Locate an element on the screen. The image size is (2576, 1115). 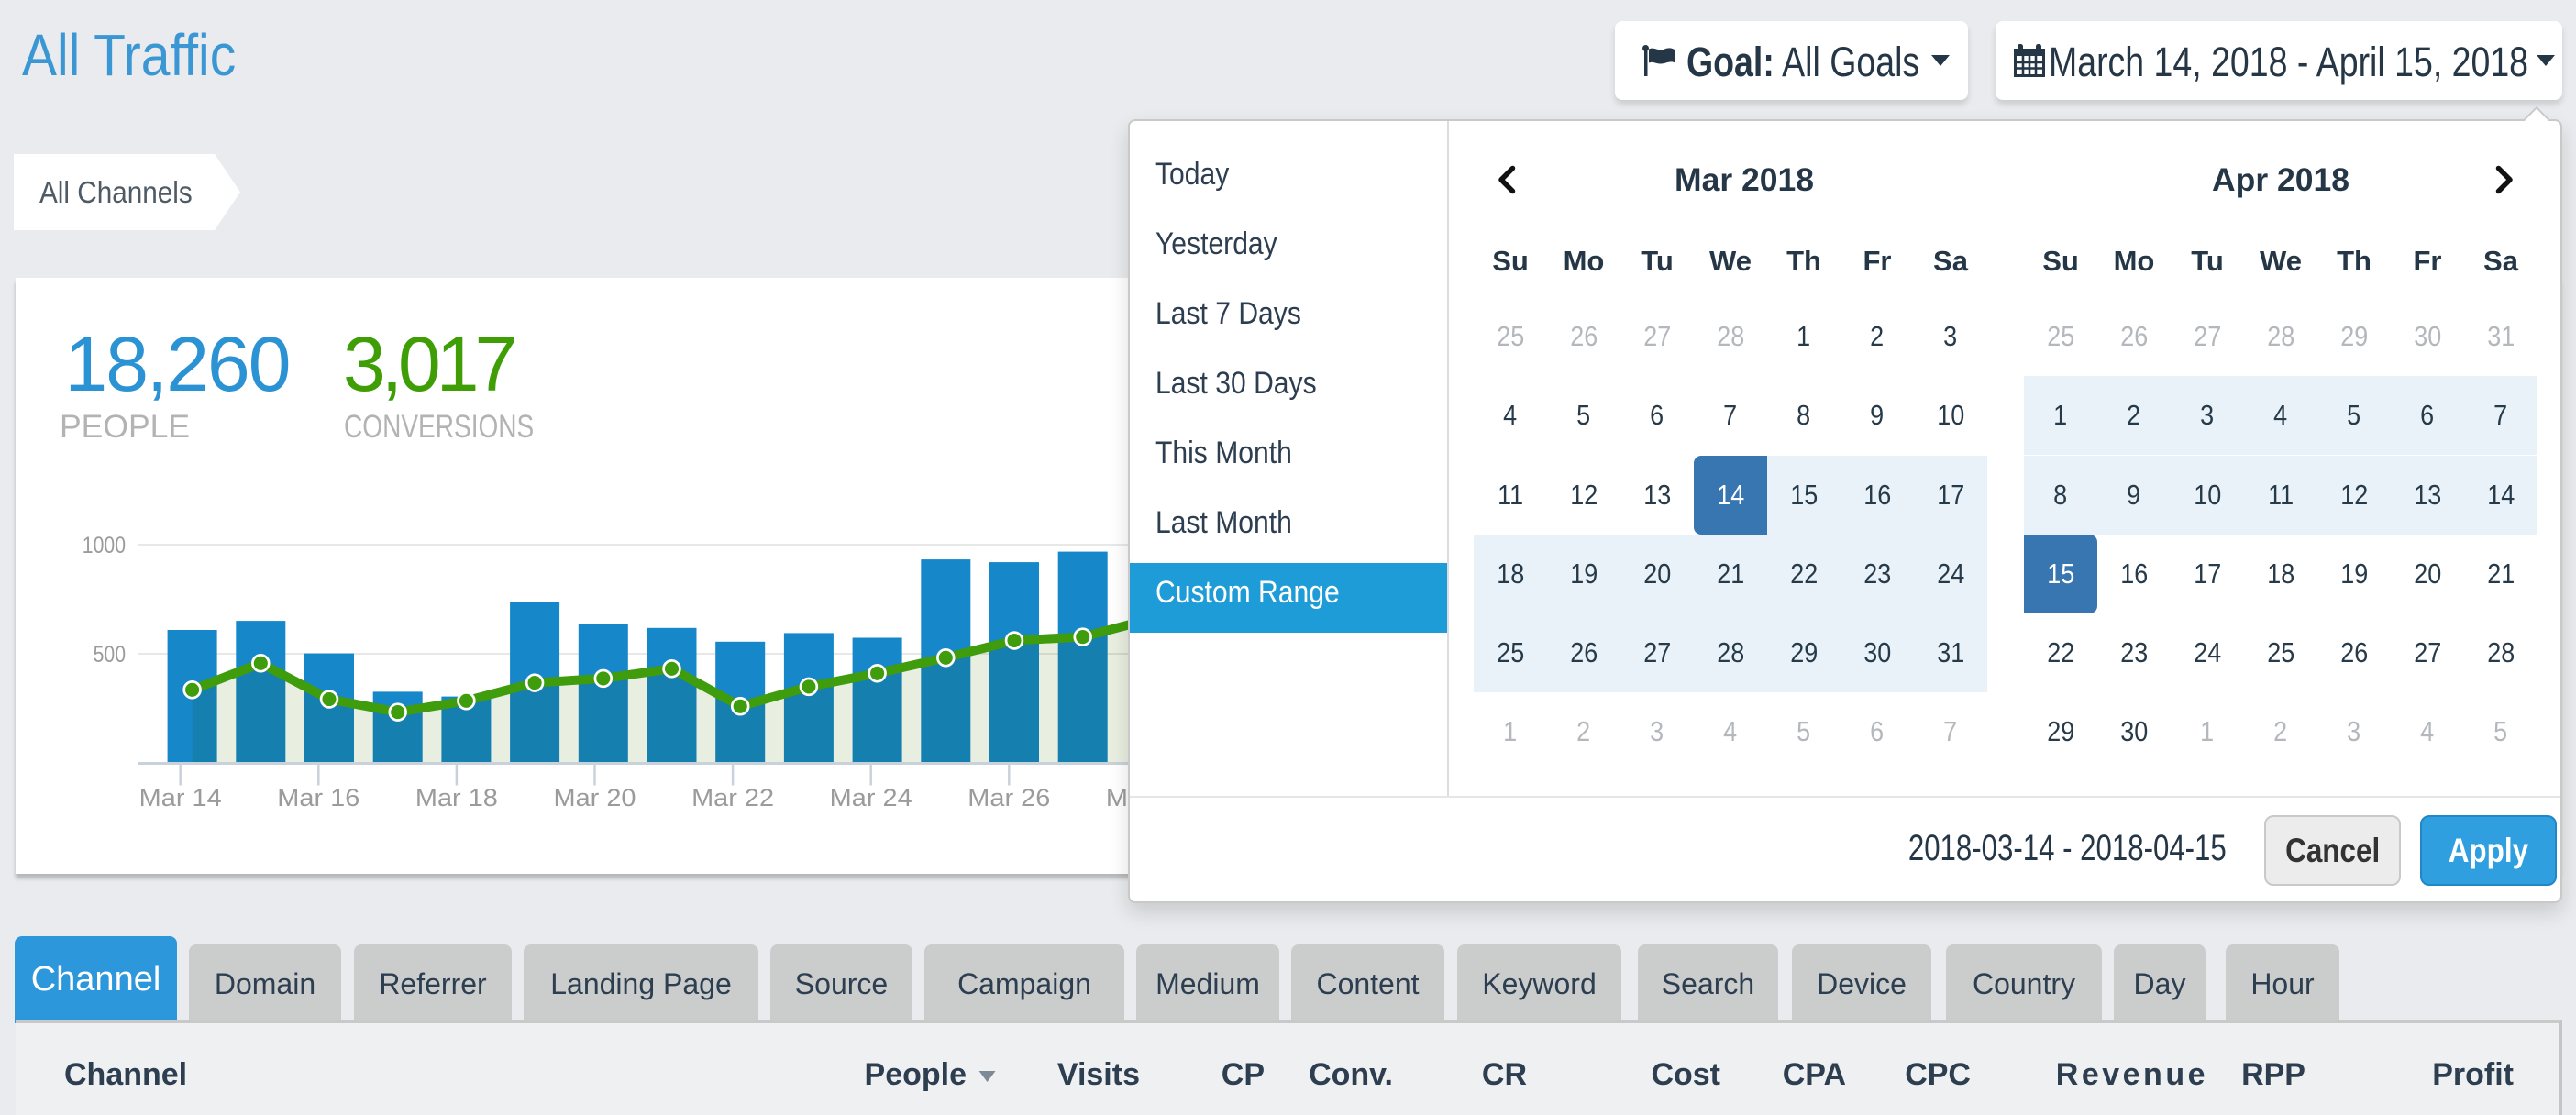
svg-text: Mar 22 is located at coordinates (732, 797).